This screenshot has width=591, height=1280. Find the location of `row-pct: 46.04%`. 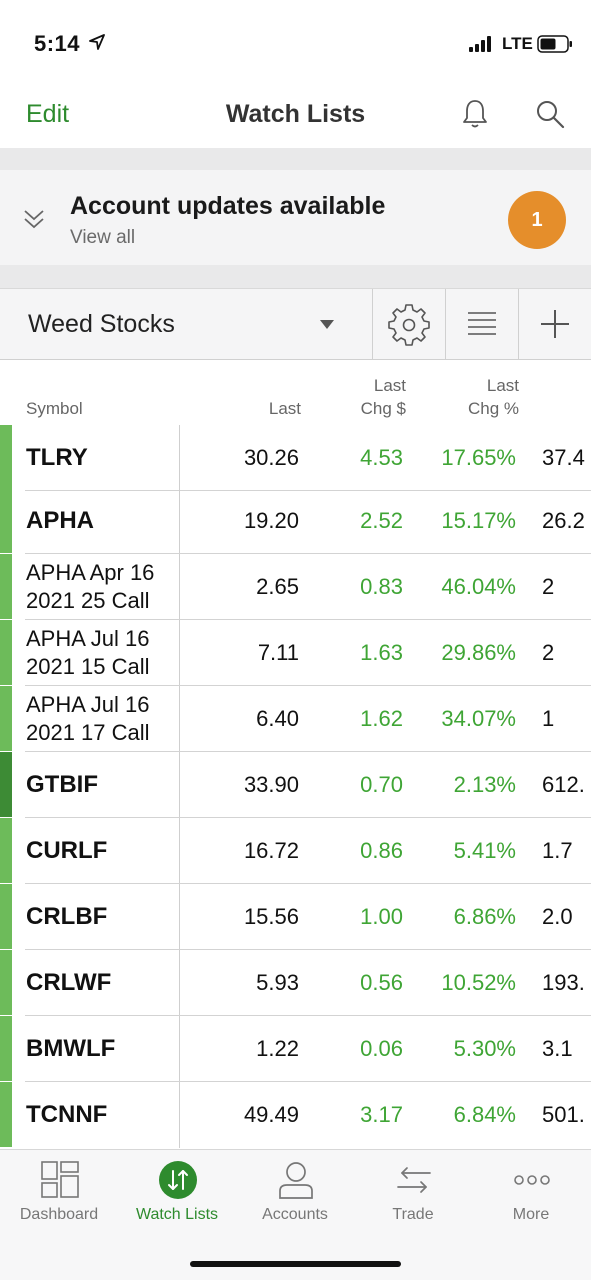

row-pct: 46.04% is located at coordinates (478, 586).